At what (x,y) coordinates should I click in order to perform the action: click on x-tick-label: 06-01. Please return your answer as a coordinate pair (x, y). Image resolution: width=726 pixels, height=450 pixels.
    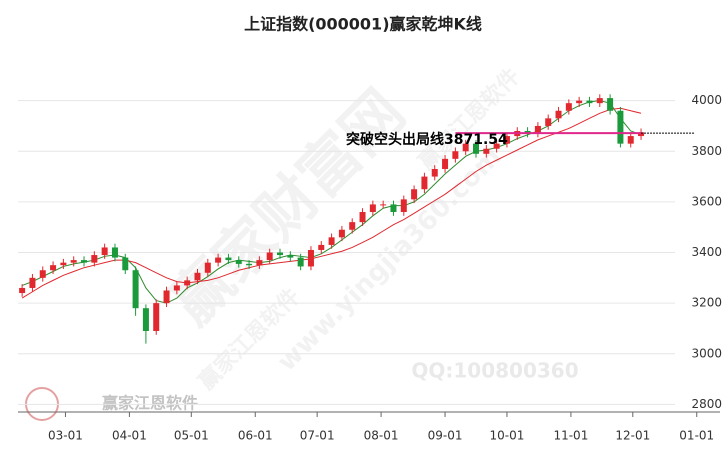
    Looking at the image, I should click on (255, 436).